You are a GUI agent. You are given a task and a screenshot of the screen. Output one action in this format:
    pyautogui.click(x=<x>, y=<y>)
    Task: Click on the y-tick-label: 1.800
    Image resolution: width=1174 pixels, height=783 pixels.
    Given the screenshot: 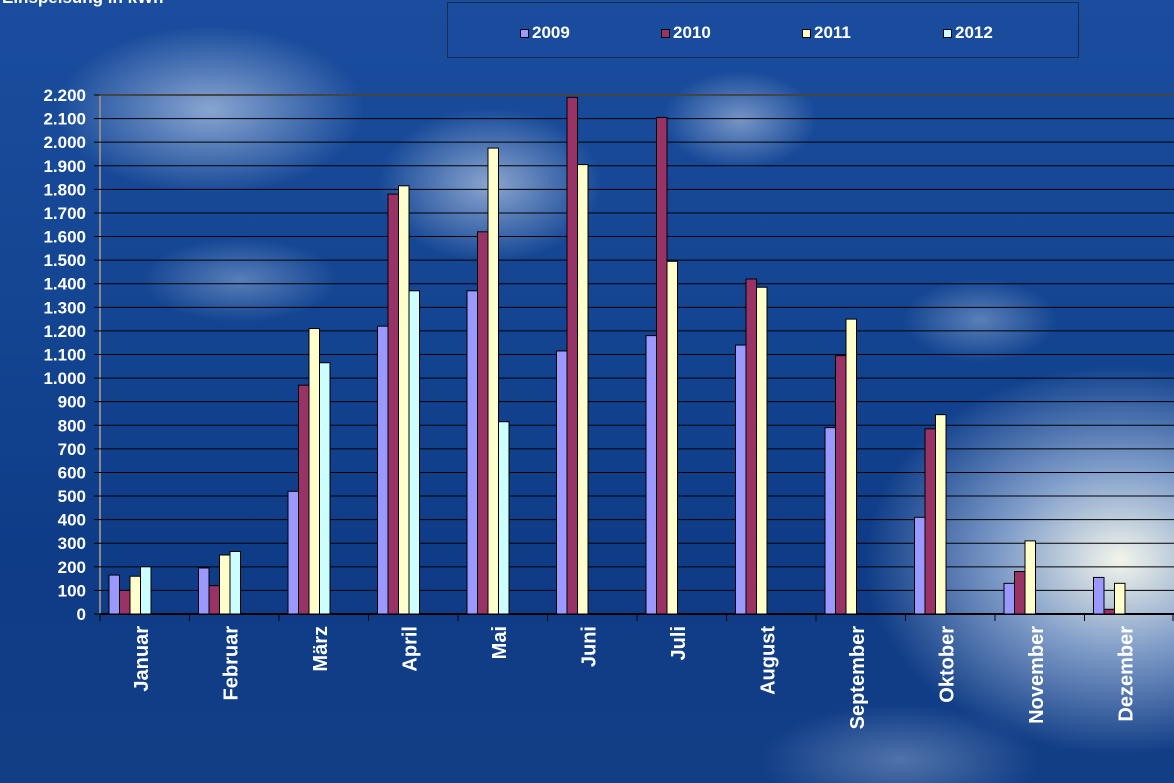 What is the action you would take?
    pyautogui.click(x=64, y=189)
    